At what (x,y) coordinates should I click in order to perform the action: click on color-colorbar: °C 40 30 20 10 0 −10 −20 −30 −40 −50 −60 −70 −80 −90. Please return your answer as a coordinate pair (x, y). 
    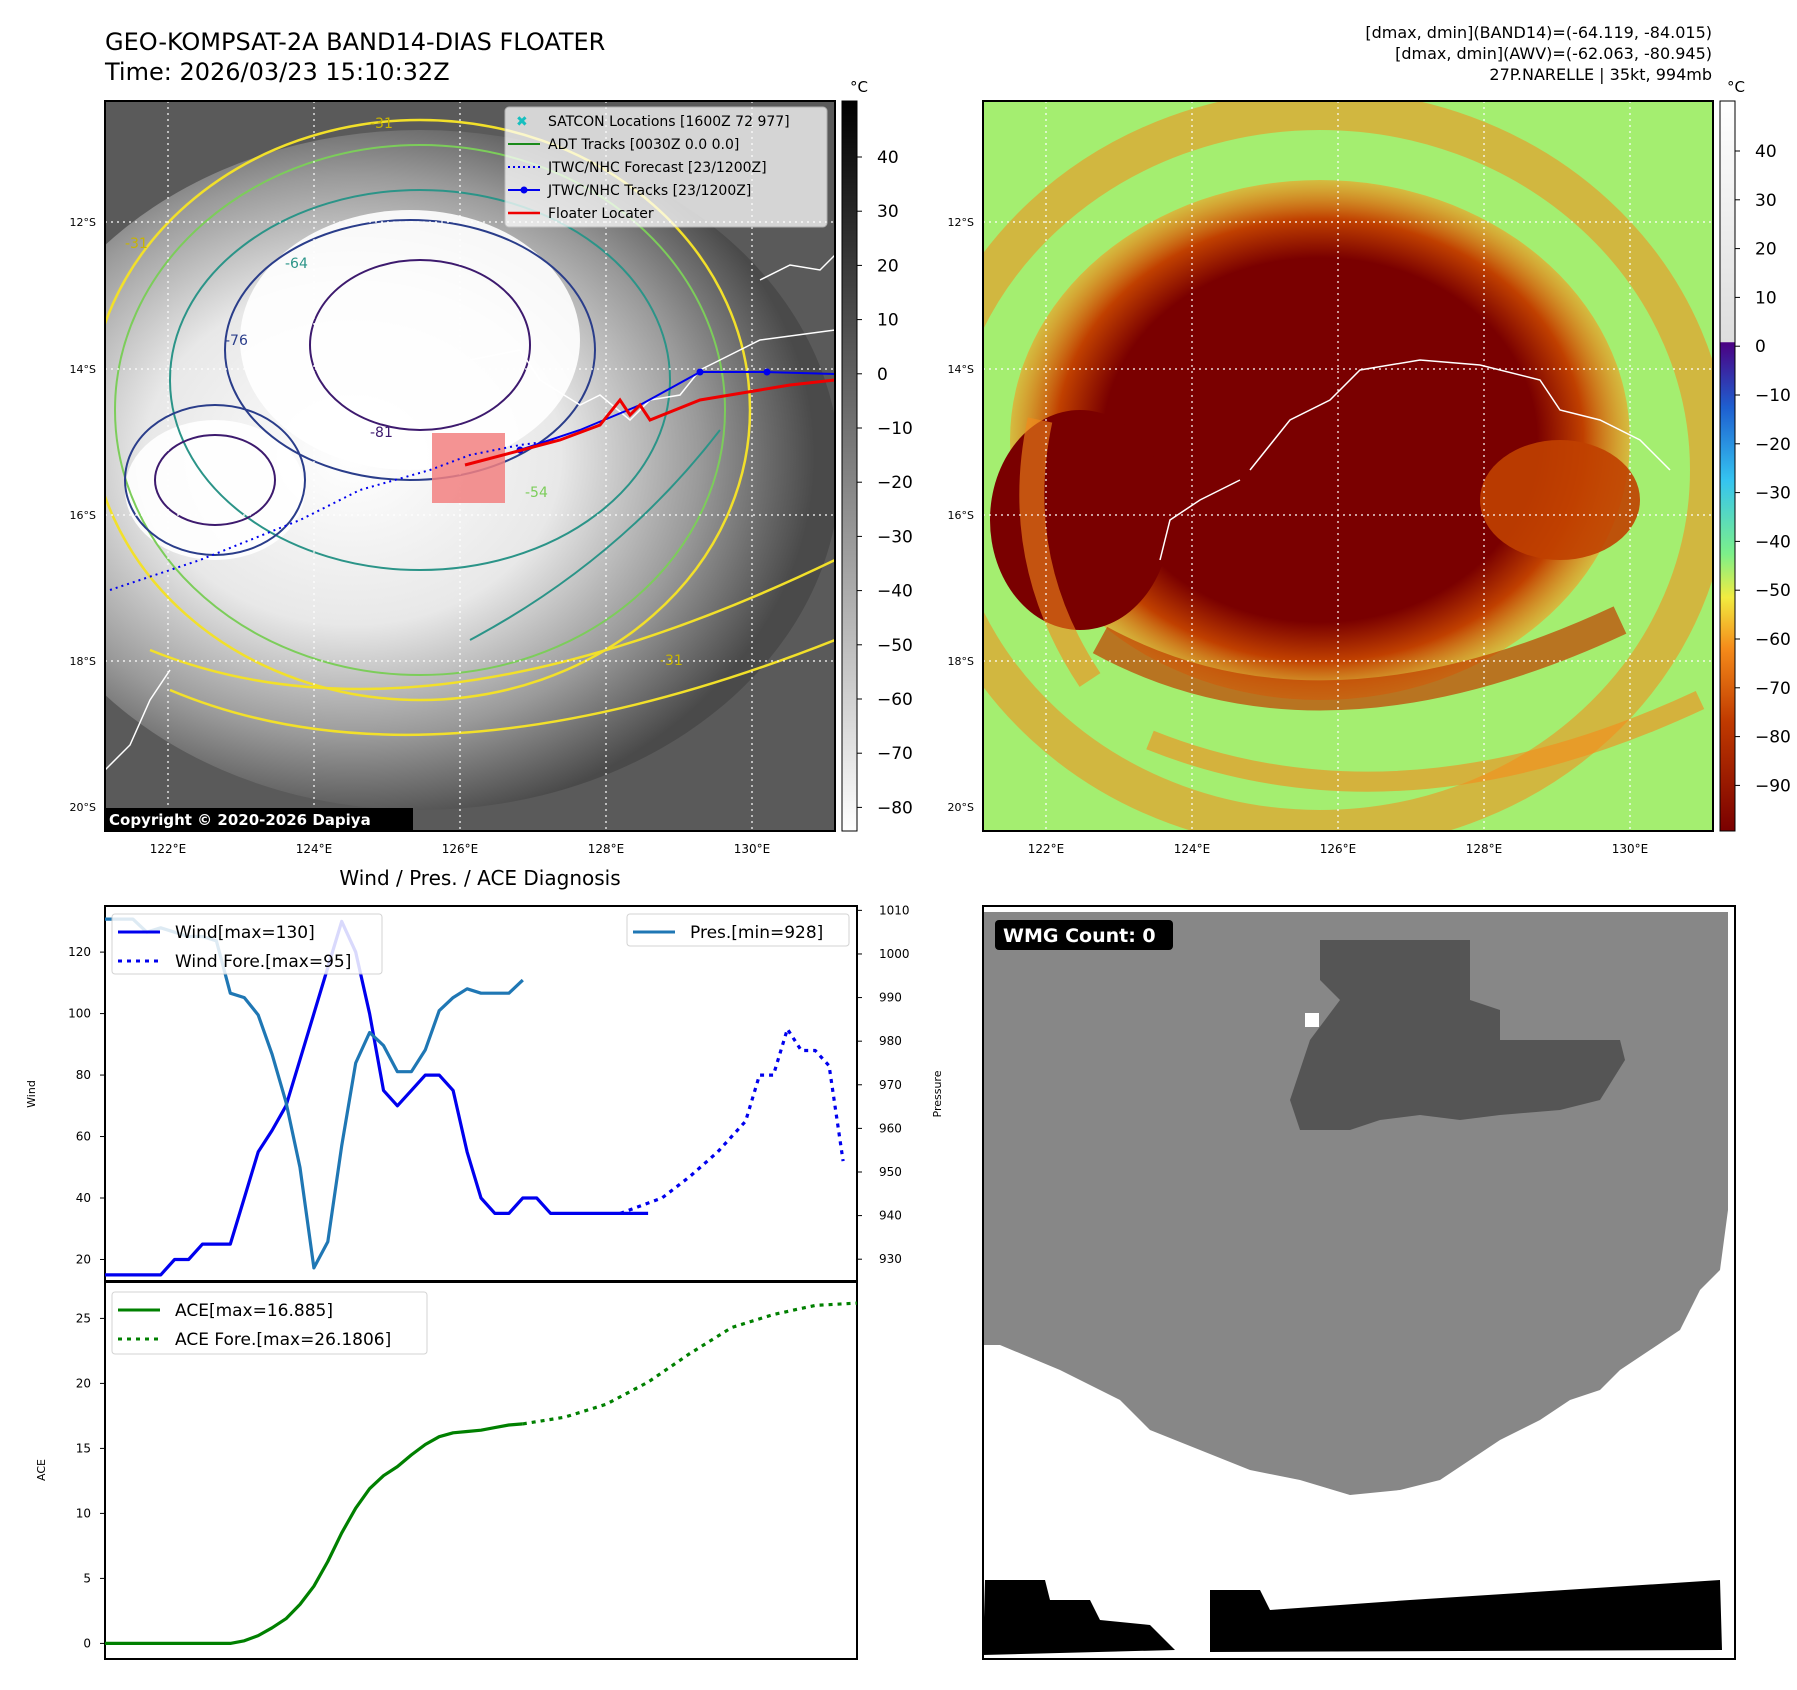
    Looking at the image, I should click on (1755, 455).